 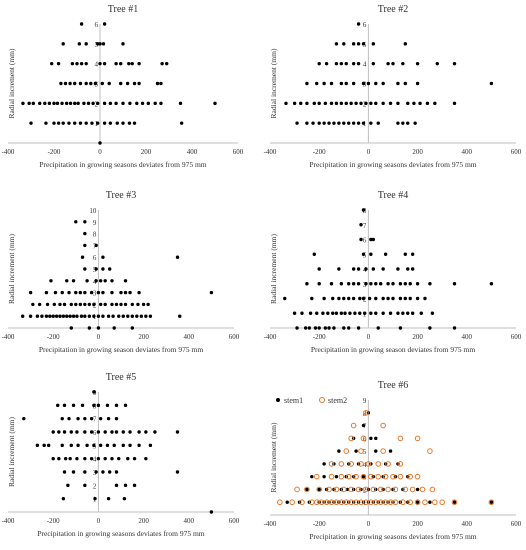 What do you see at coordinates (393, 195) in the screenshot?
I see `chart-title: Tree #4` at bounding box center [393, 195].